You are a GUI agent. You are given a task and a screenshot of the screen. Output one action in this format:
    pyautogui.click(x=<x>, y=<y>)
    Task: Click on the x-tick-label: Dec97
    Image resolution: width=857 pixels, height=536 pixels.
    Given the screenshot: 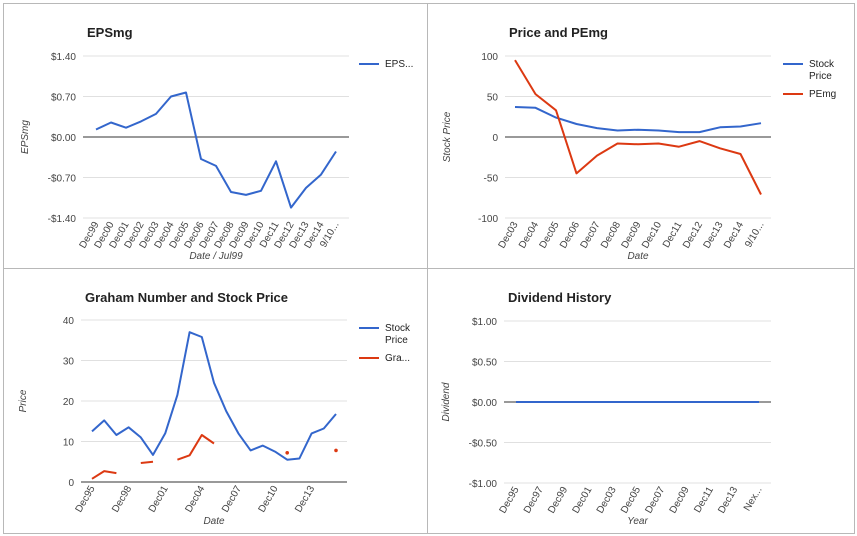 What is the action you would take?
    pyautogui.click(x=534, y=500)
    